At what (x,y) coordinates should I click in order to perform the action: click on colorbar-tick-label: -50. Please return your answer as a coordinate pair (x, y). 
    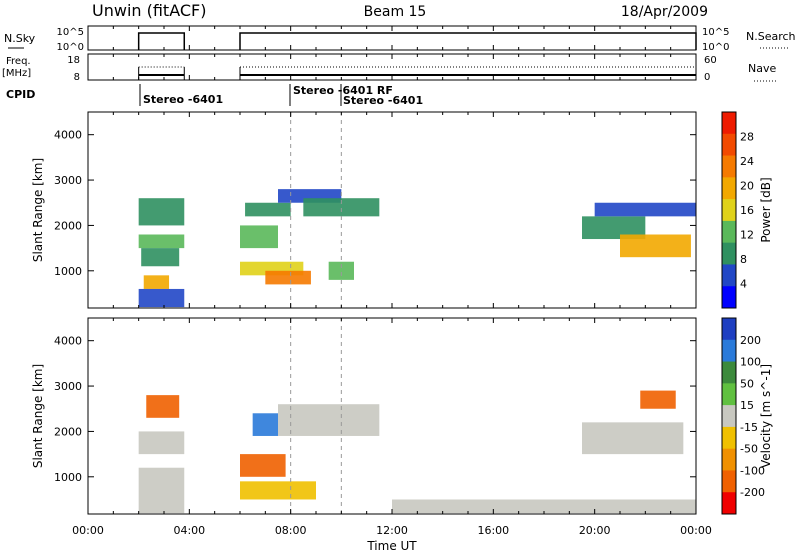
    Looking at the image, I should click on (749, 449).